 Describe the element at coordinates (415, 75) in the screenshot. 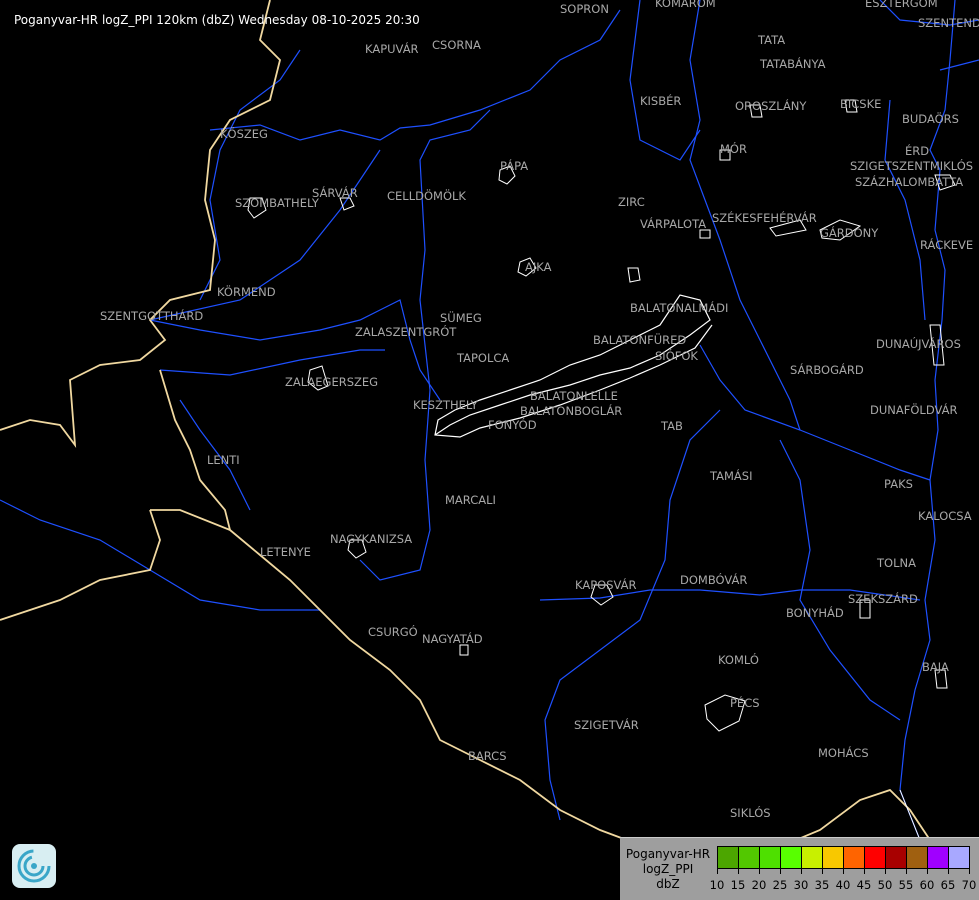

I see `raba-river` at that location.